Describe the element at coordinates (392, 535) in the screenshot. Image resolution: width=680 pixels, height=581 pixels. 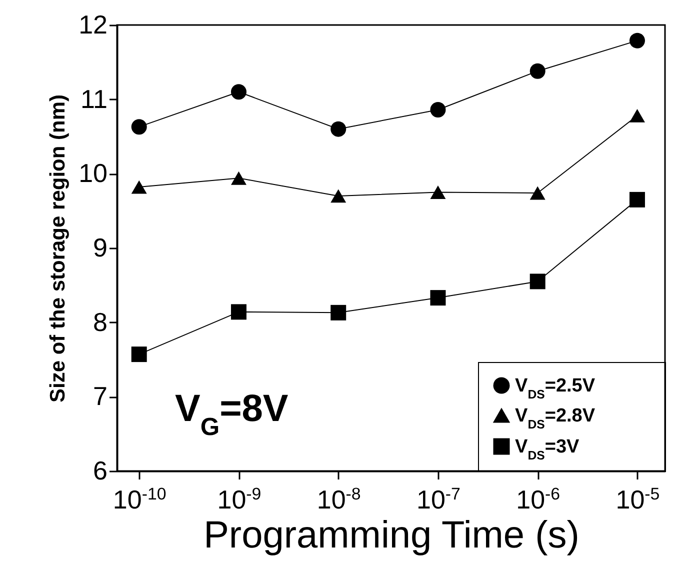
I see `x-axis-title: Programming Time (s)` at that location.